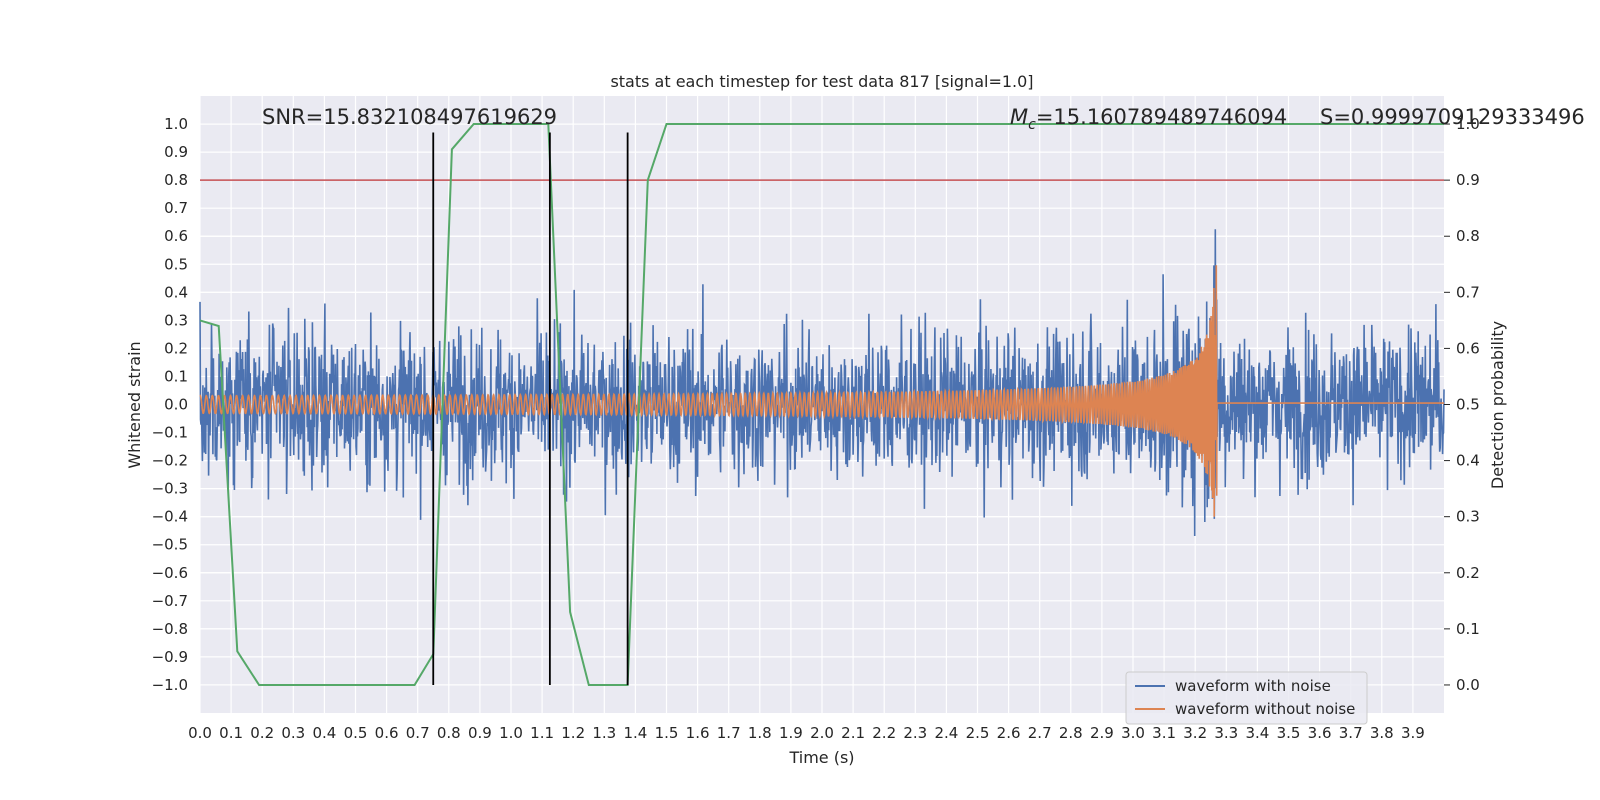 The width and height of the screenshot is (1600, 800). What do you see at coordinates (1382, 733) in the screenshot?
I see `x-tick-label: 3.8` at bounding box center [1382, 733].